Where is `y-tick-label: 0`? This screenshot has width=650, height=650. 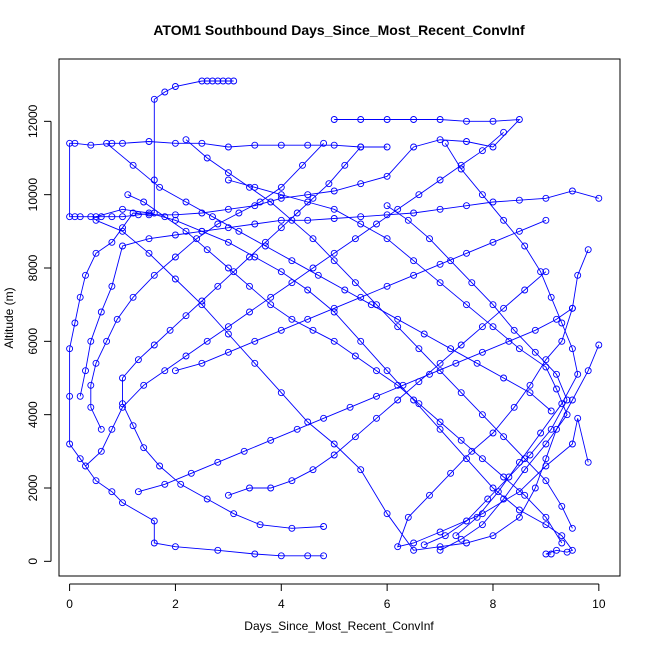 y-tick-label: 0 is located at coordinates (33, 561).